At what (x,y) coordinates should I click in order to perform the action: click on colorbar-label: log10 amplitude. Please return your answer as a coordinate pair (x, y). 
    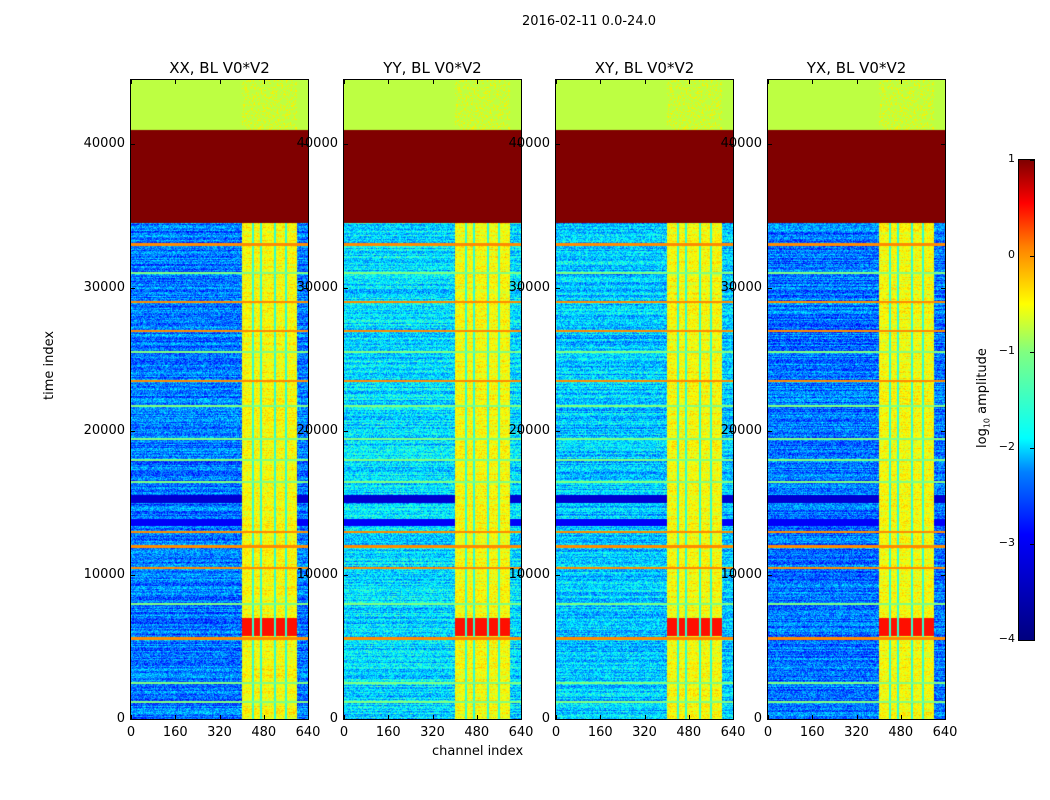
    Looking at the image, I should click on (983, 398).